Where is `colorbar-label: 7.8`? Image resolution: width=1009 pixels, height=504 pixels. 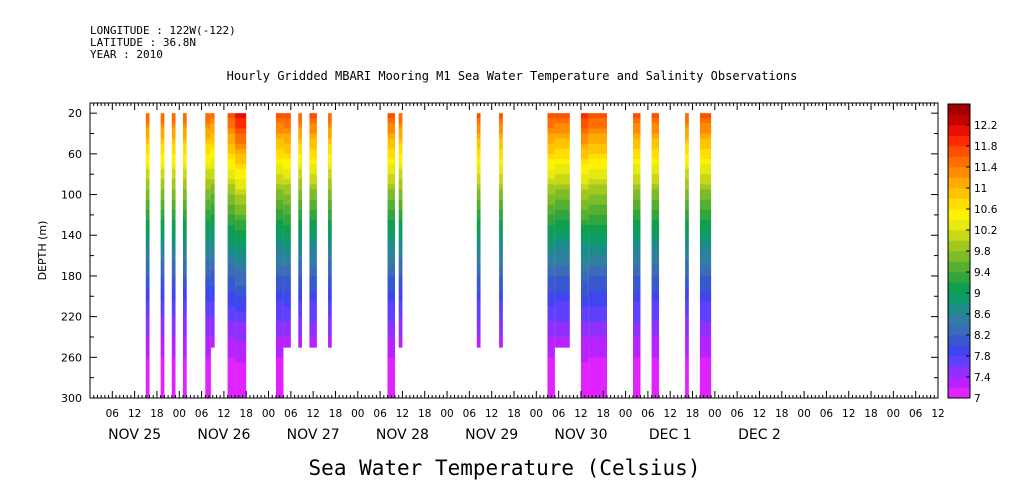
colorbar-label: 7.8 is located at coordinates (982, 357).